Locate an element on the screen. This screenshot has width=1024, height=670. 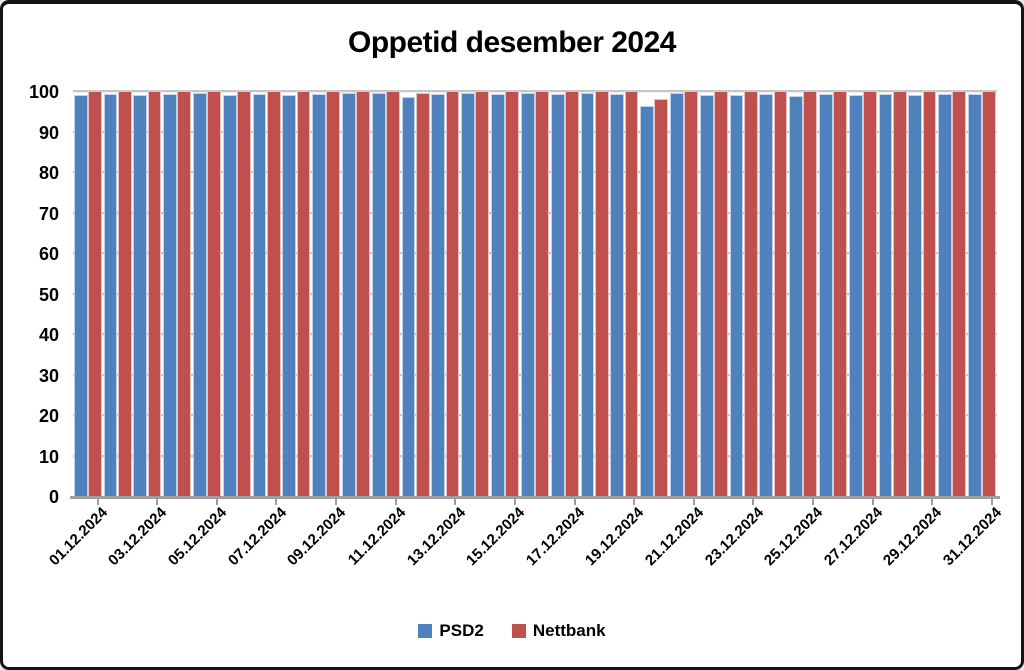
bar-nettbank-19.12.2024 is located at coordinates (631, 293).